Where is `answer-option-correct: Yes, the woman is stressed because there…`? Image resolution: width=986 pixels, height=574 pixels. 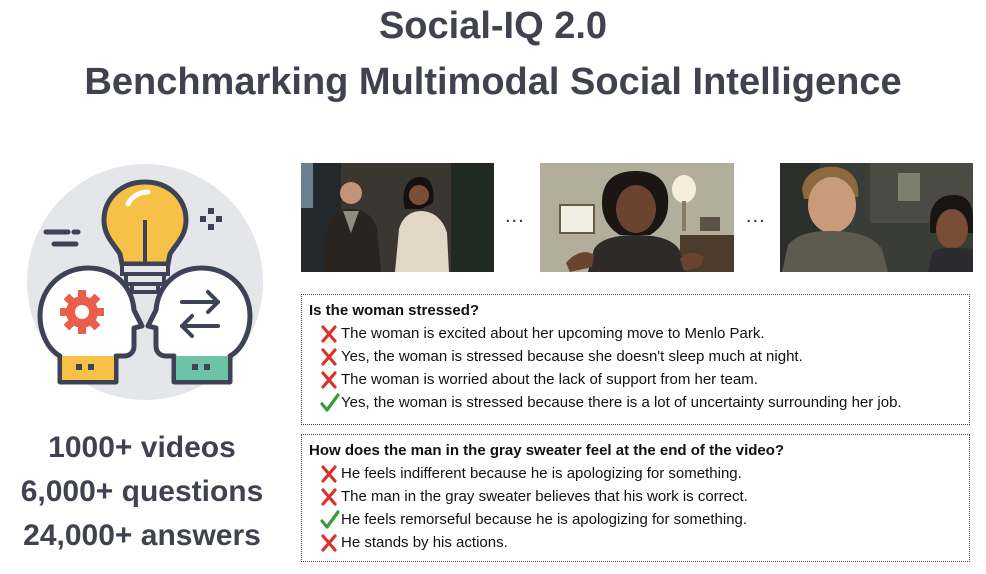
answer-option-correct: Yes, the woman is stressed because there… is located at coordinates (635, 402).